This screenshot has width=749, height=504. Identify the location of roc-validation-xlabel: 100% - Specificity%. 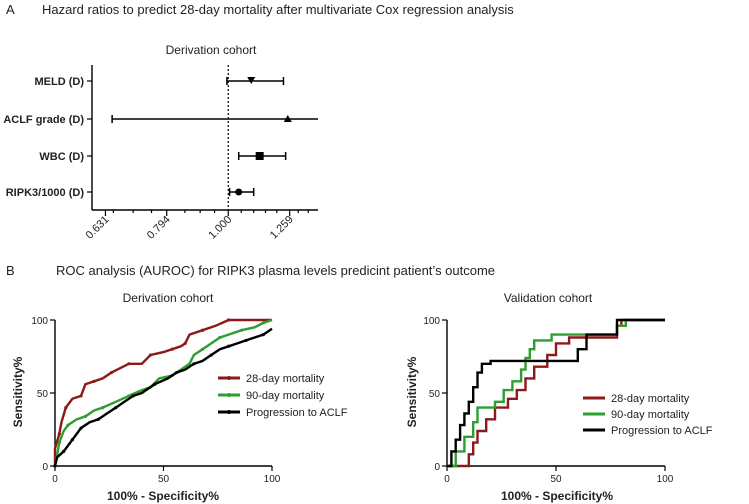
(557, 496).